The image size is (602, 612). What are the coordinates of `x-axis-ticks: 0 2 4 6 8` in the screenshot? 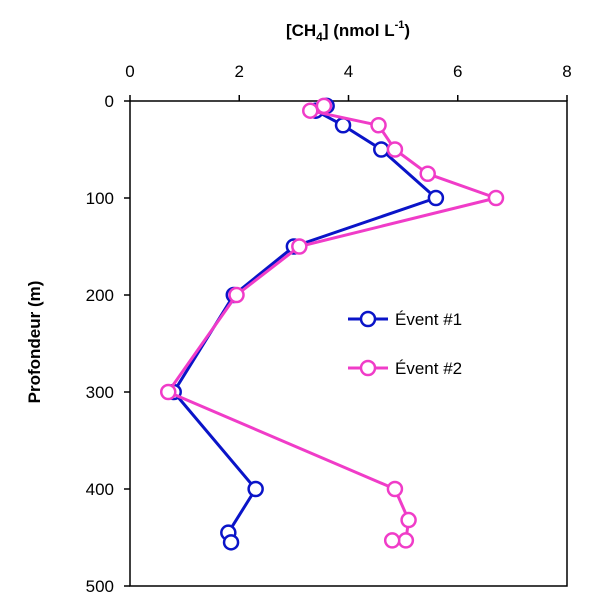 It's located at (348, 81).